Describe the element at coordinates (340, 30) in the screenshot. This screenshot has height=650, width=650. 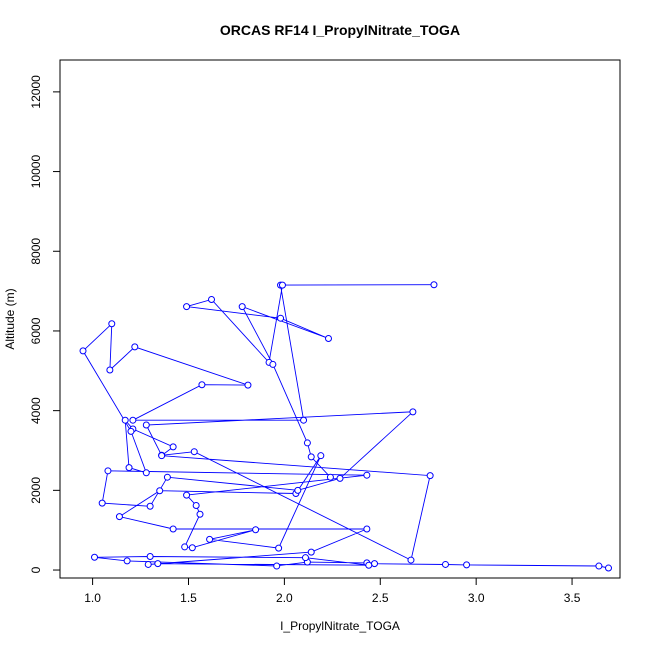
I see `chart-title: ORCAS RF14 I_PropylNitrate_TOGA` at that location.